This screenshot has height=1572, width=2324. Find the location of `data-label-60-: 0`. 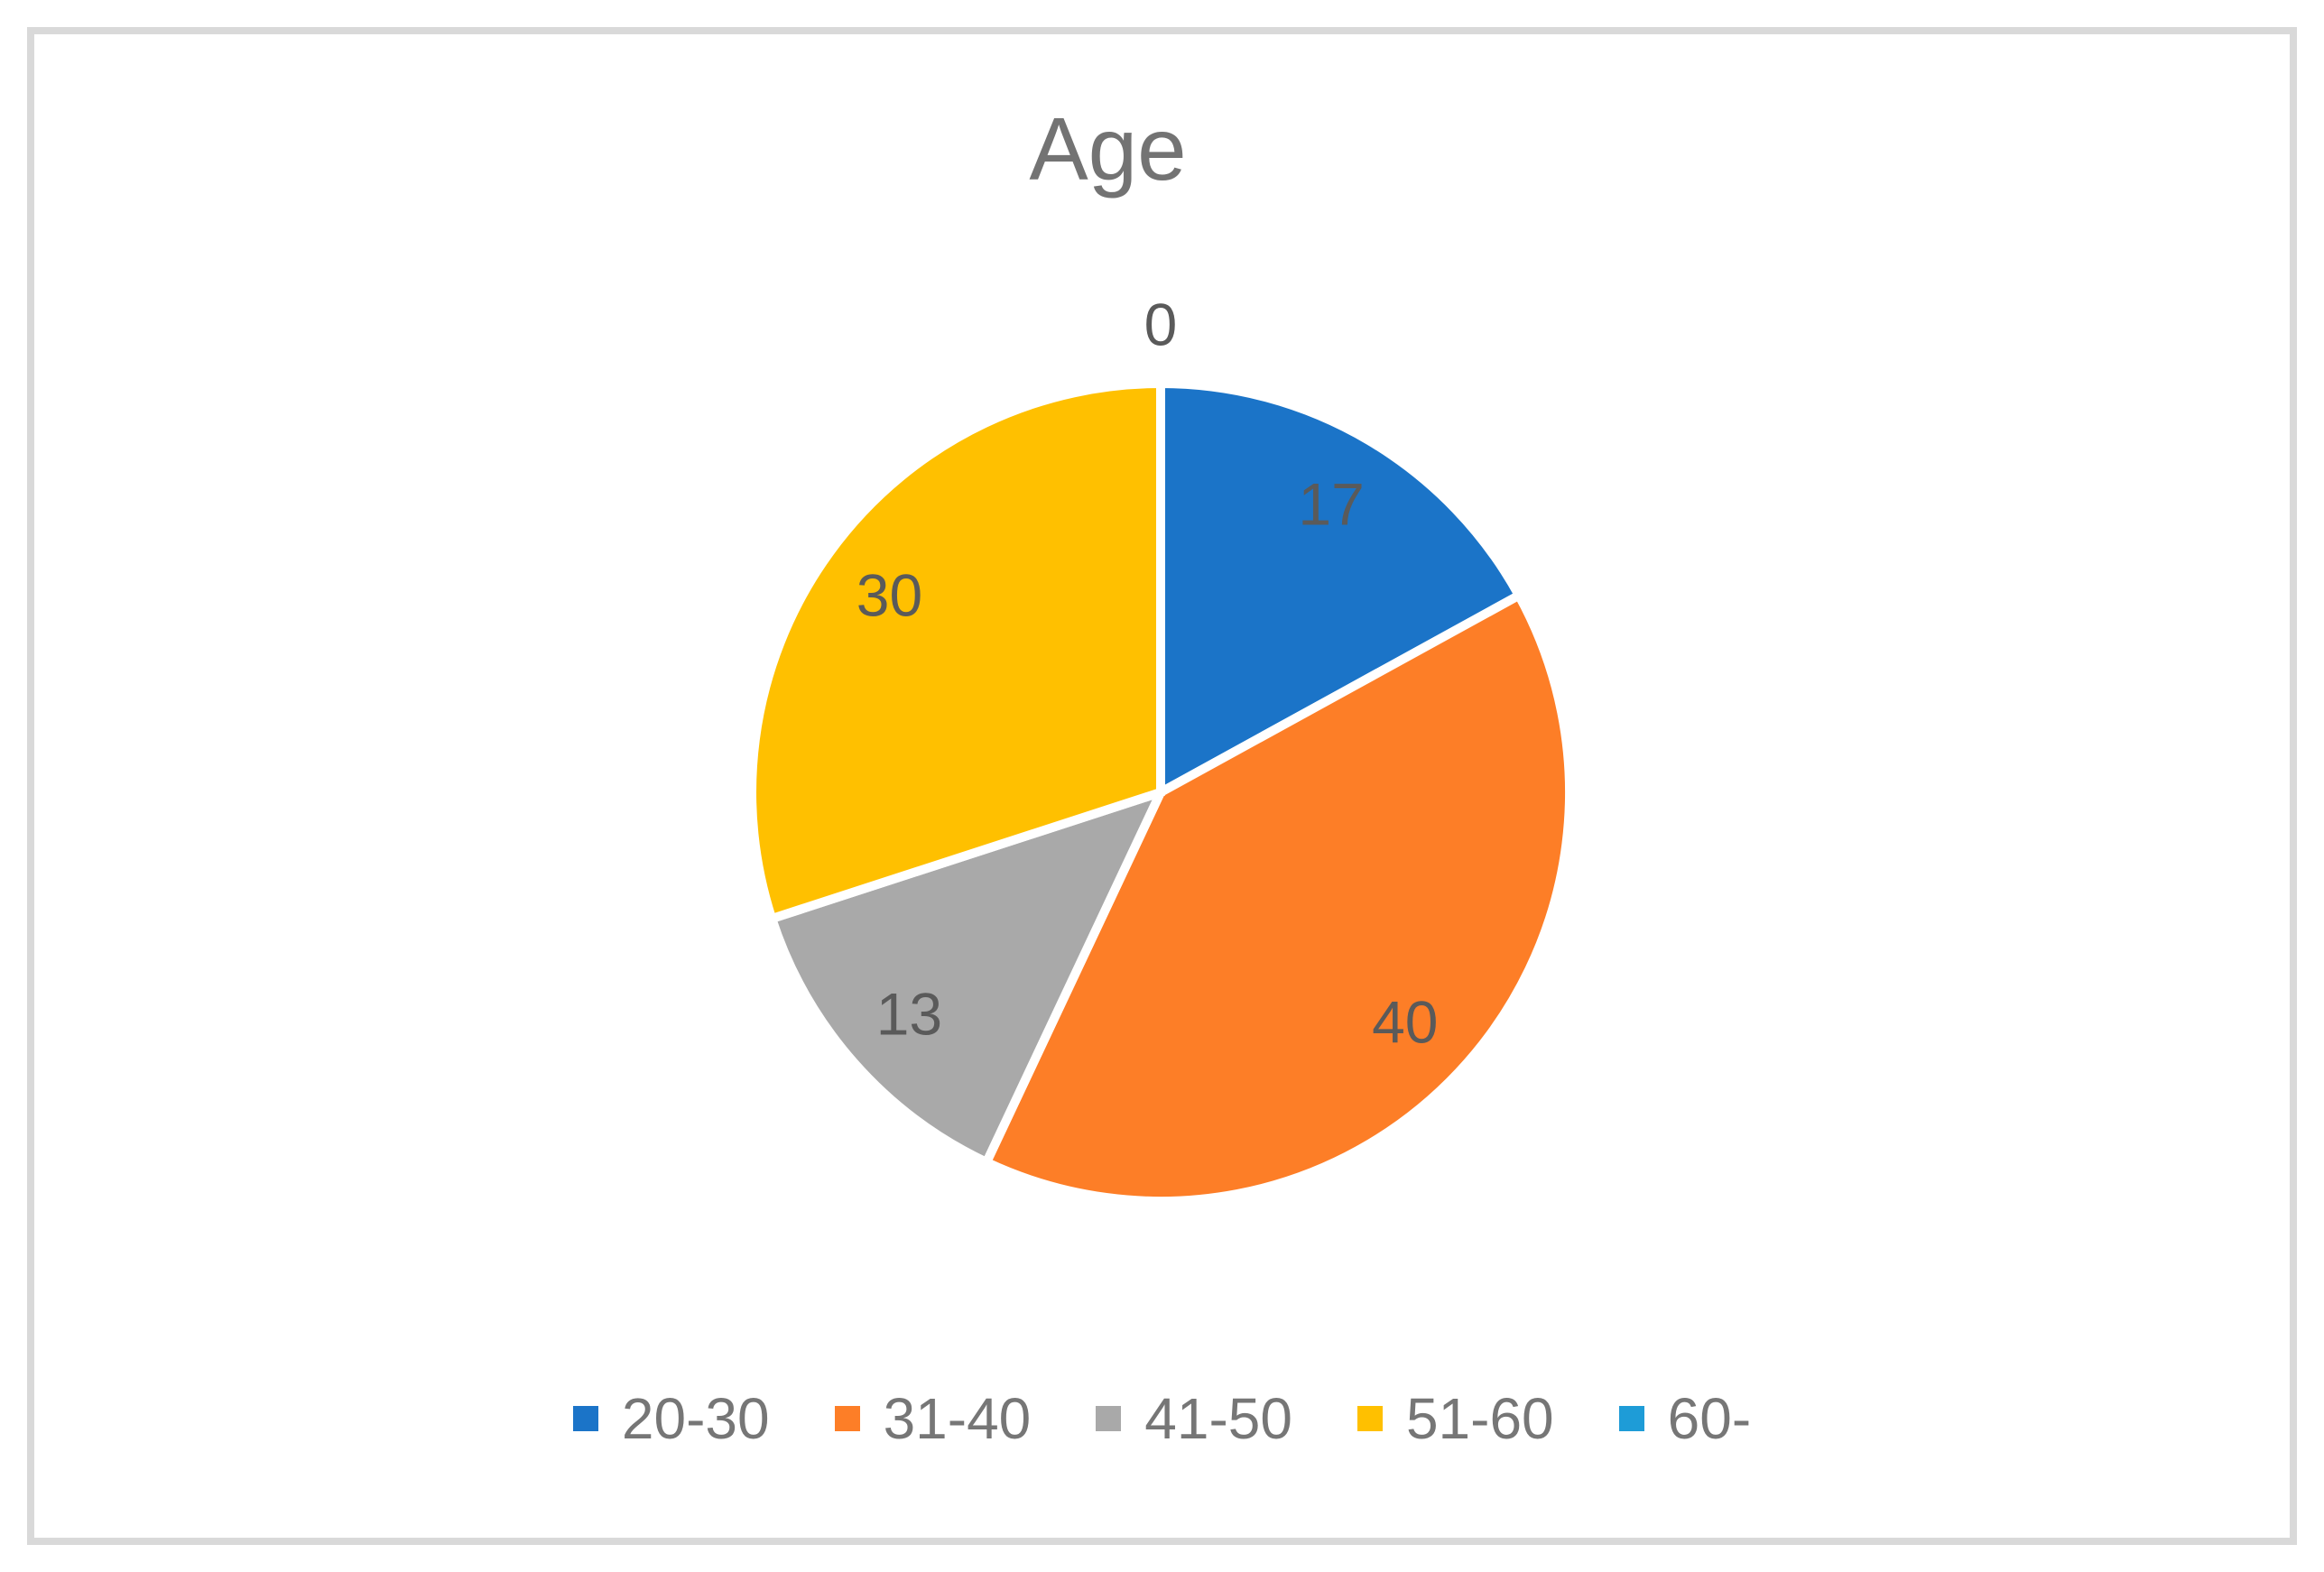

data-label-60-: 0 is located at coordinates (1161, 324).